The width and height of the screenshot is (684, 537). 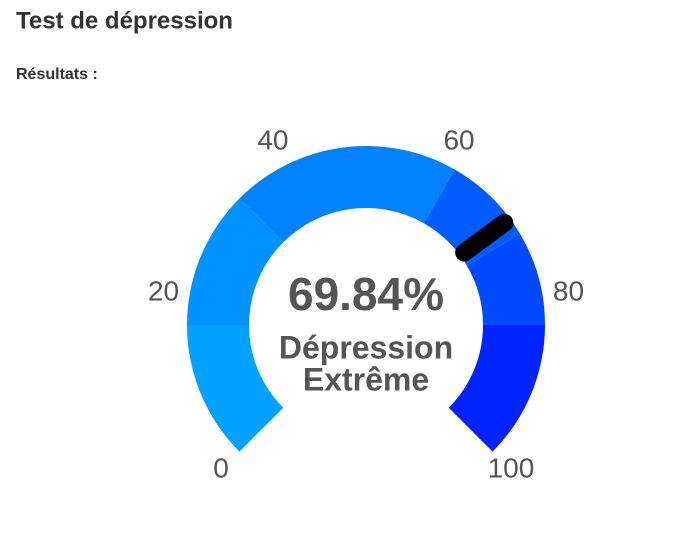 What do you see at coordinates (484, 237) in the screenshot?
I see `needle` at bounding box center [484, 237].